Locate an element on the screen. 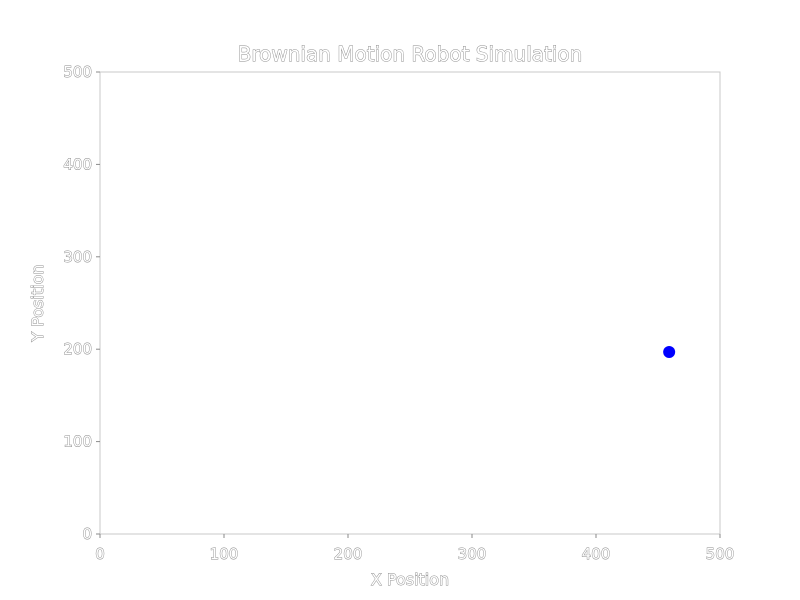  x-tick-label: 0 is located at coordinates (100, 554).